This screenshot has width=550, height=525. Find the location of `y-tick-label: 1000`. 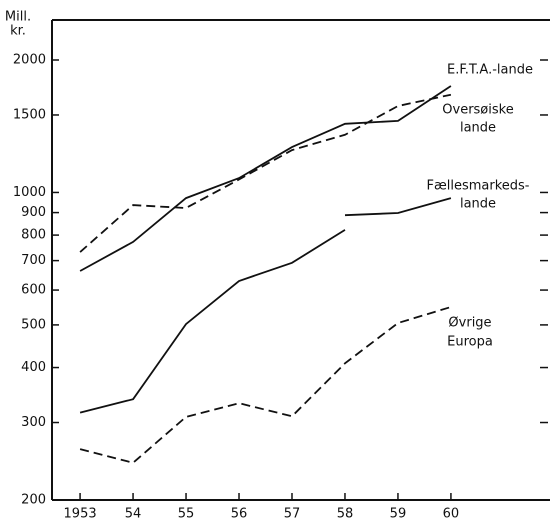

y-tick-label: 1000 is located at coordinates (29, 192).